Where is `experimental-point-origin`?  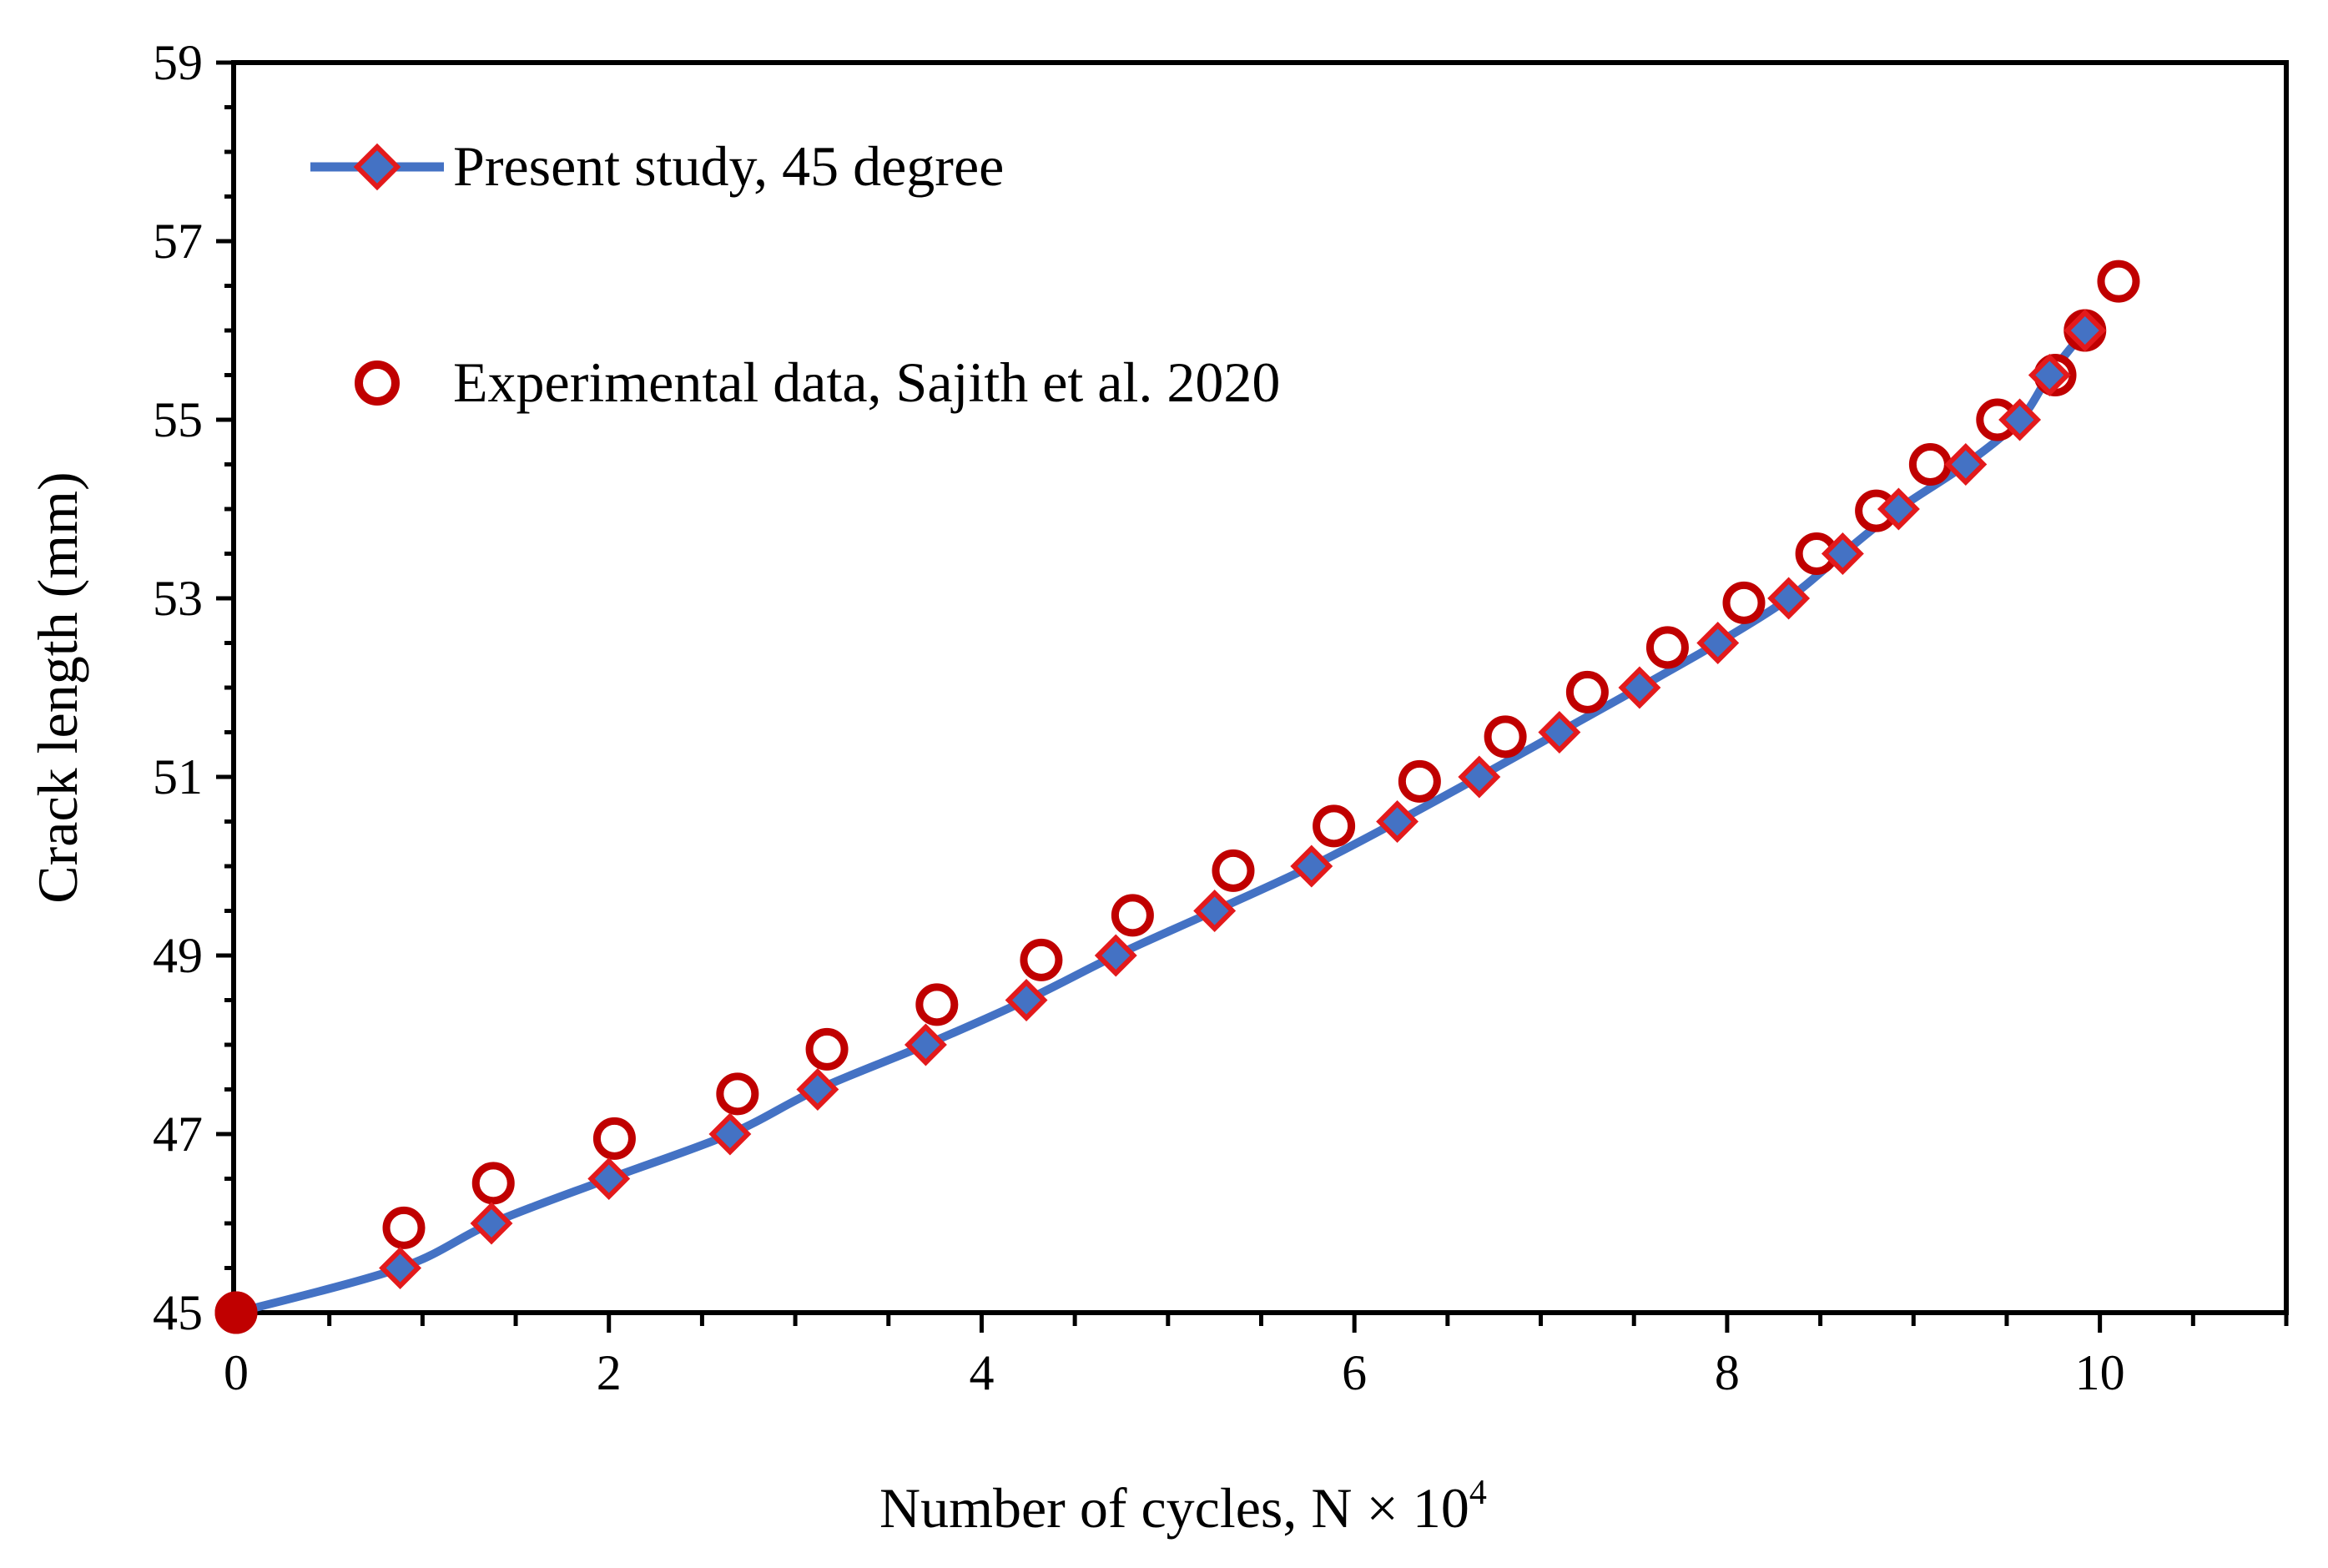 experimental-point-origin is located at coordinates (236, 1312).